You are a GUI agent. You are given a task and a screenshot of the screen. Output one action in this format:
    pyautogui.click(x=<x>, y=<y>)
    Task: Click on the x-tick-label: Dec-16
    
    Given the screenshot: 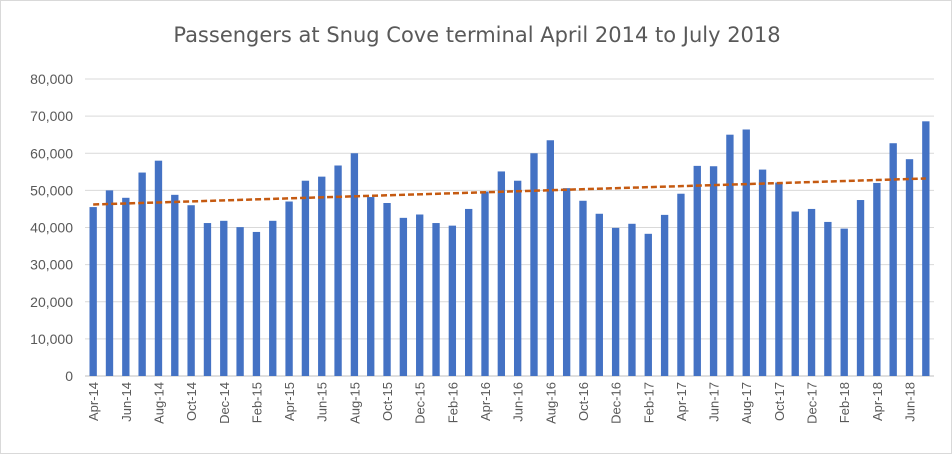 What is the action you would take?
    pyautogui.click(x=616, y=403)
    